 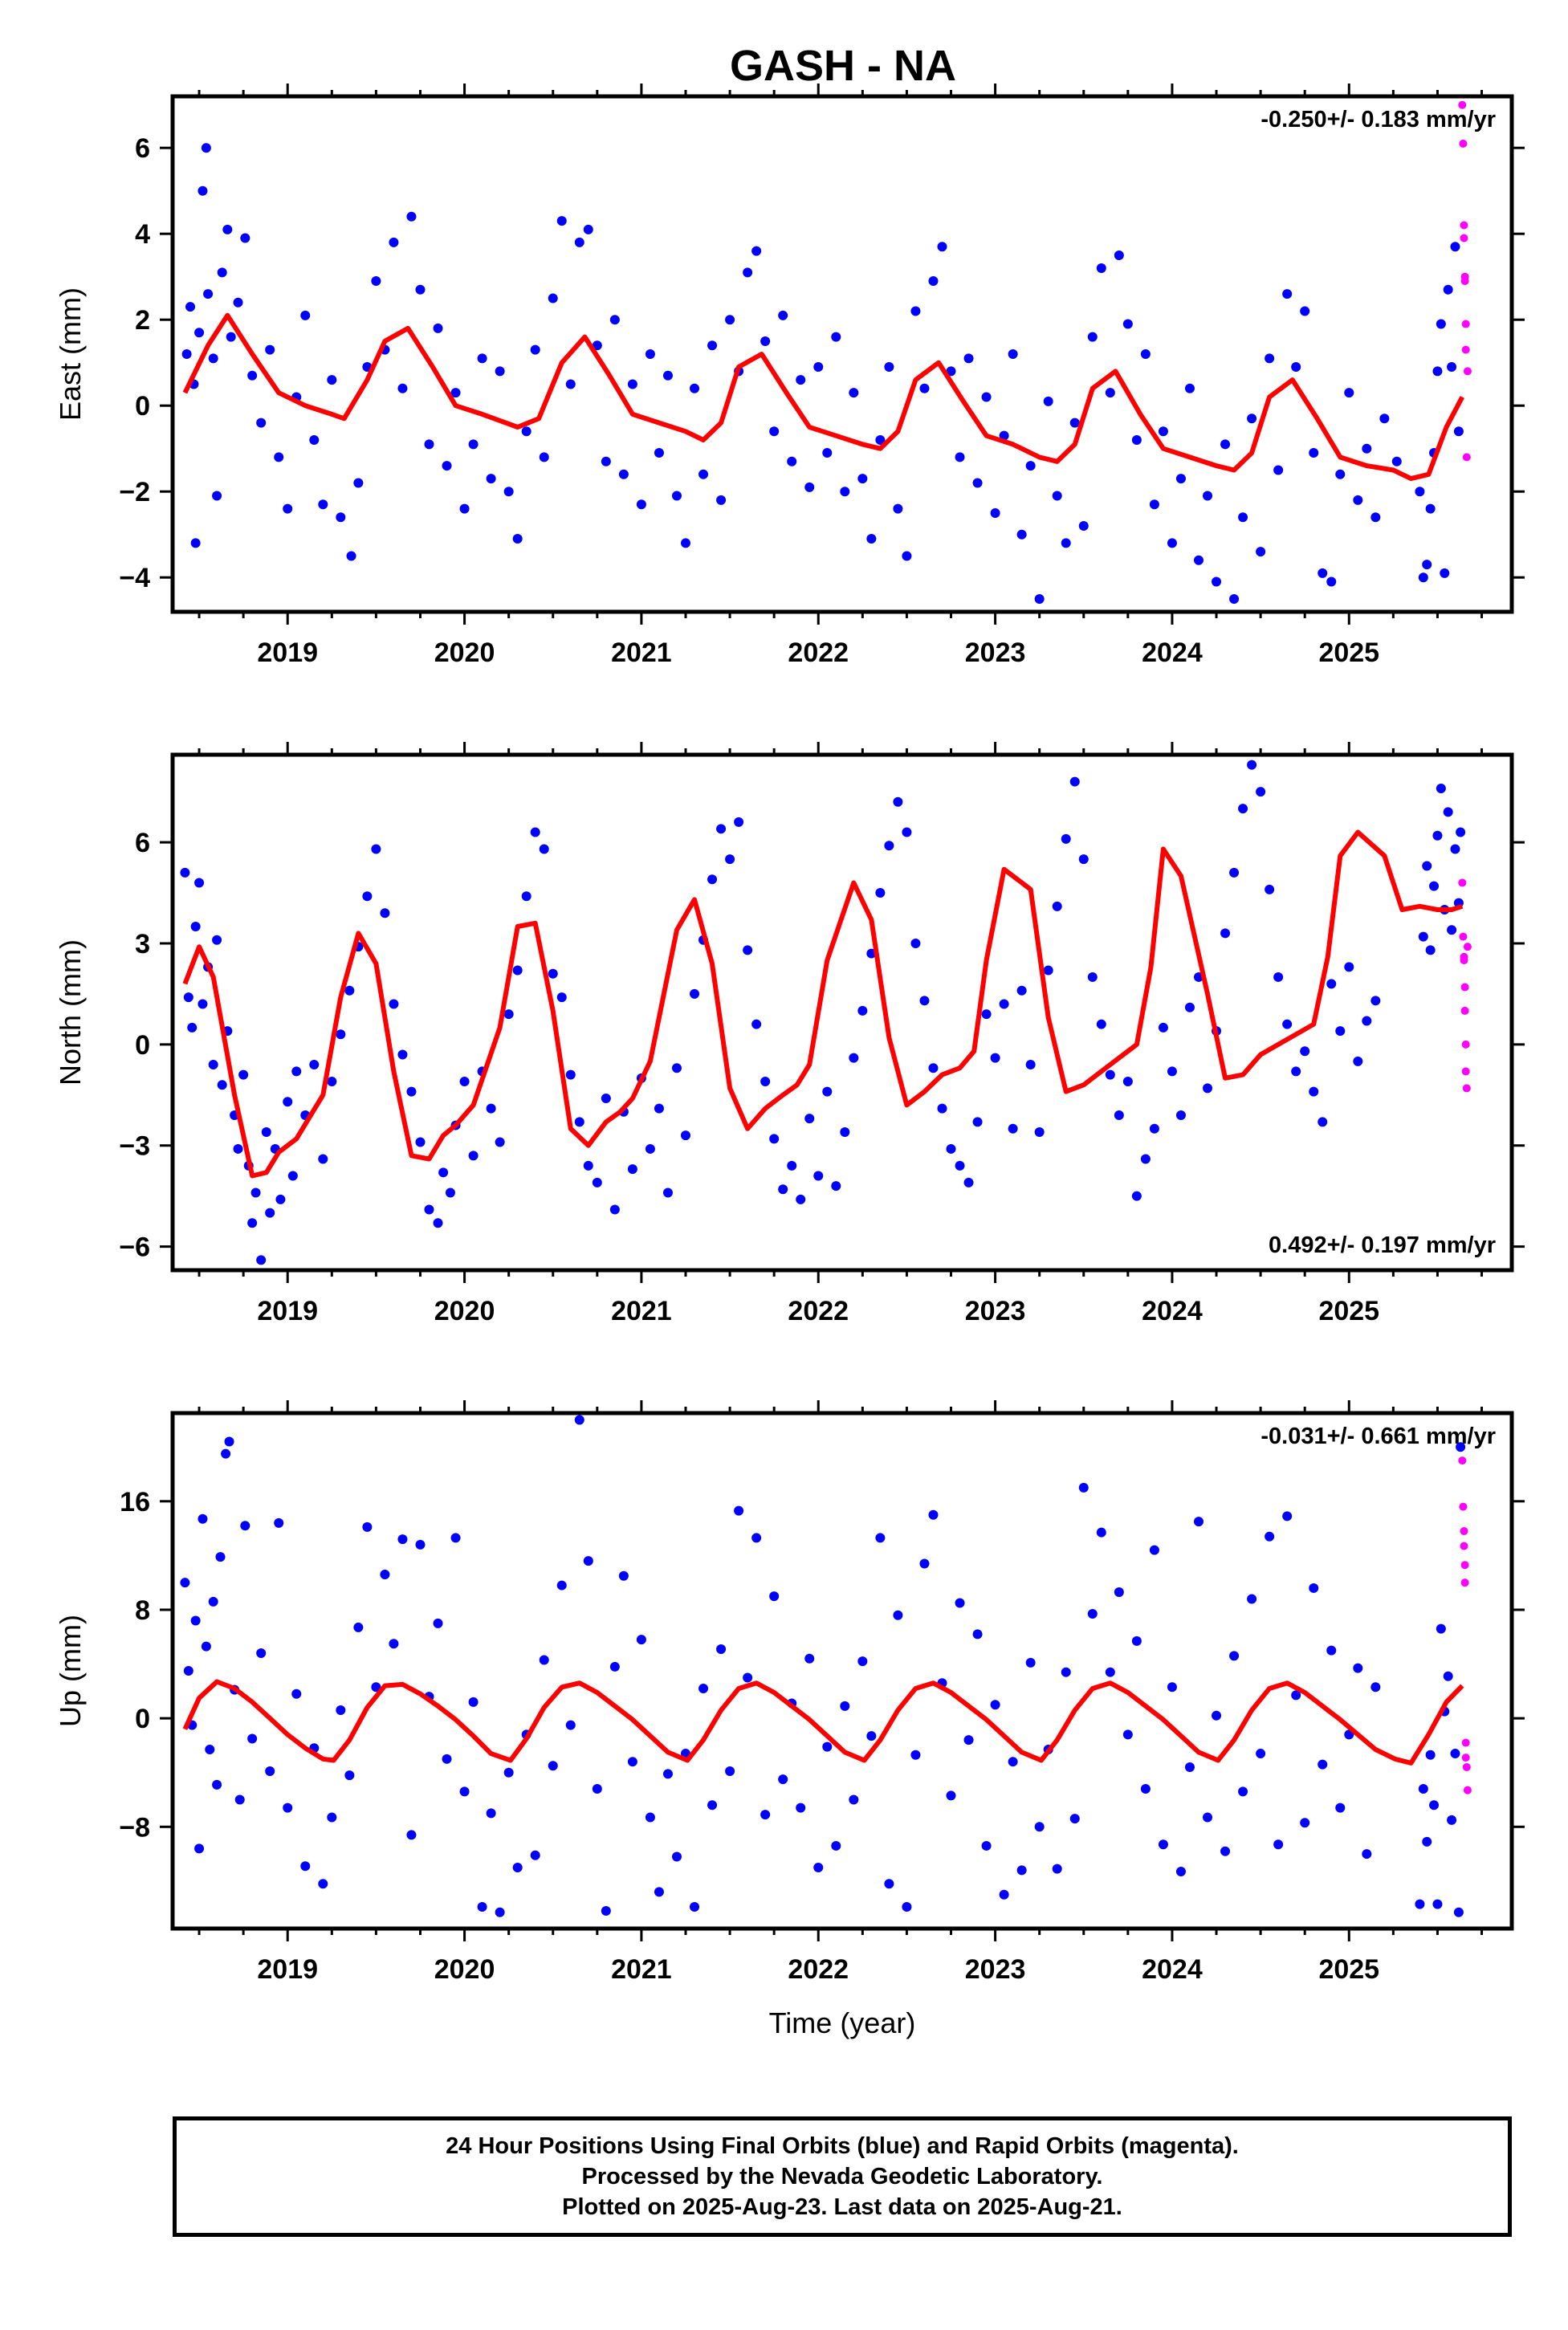 I want to click on x-tick-label: 2024, so click(x=1172, y=652).